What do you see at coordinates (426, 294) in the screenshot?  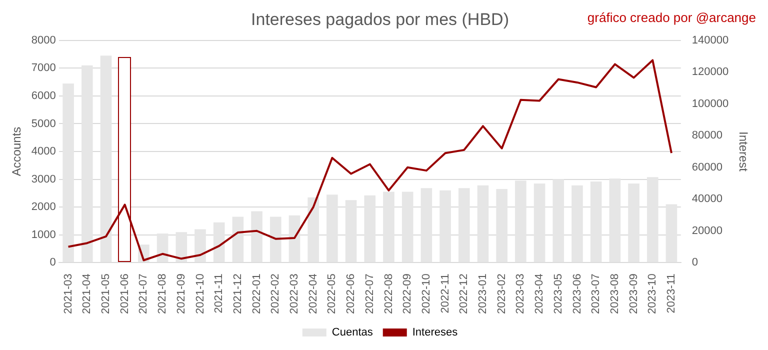 I see `x-tick-label: 2022-10` at bounding box center [426, 294].